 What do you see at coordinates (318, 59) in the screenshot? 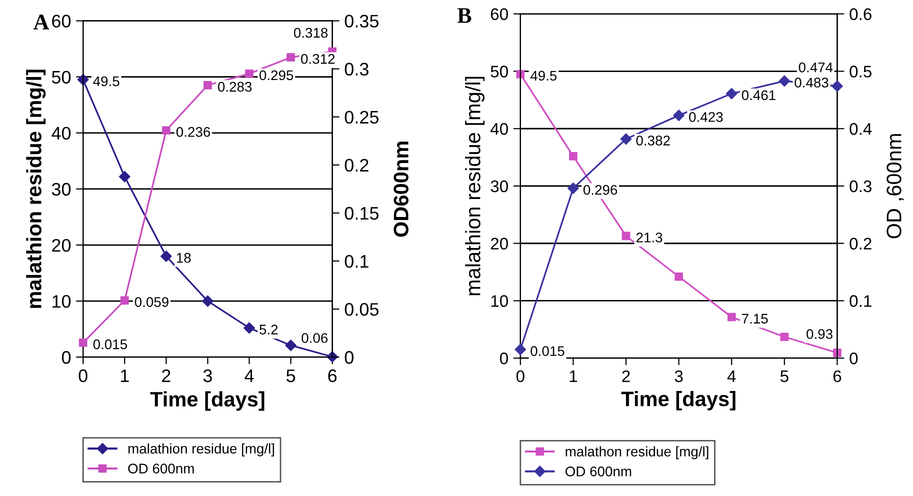
I see `data-label: 0.312` at bounding box center [318, 59].